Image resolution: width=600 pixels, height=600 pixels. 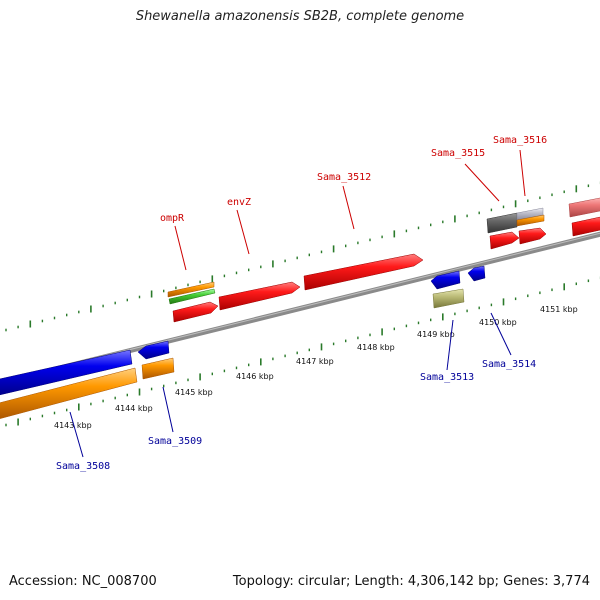 I want to click on callout-line-envZ, so click(x=243, y=232).